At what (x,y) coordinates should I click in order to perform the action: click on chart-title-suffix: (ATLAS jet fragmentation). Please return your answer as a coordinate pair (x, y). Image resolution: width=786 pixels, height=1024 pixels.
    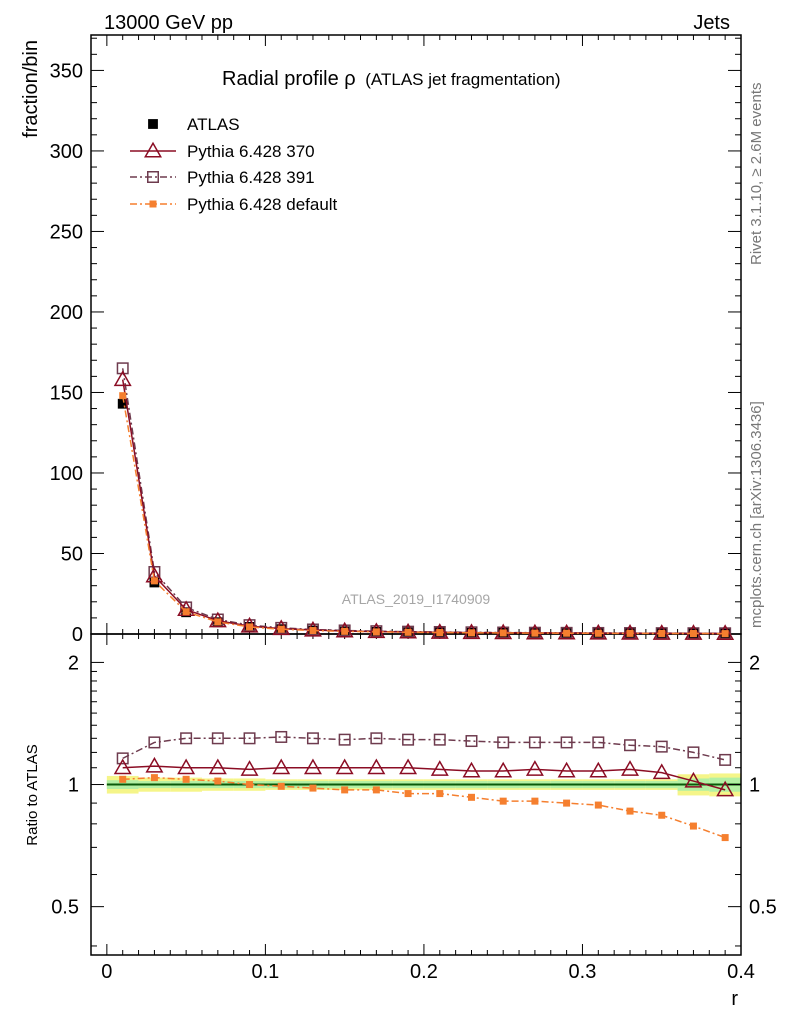
    Looking at the image, I should click on (462, 79).